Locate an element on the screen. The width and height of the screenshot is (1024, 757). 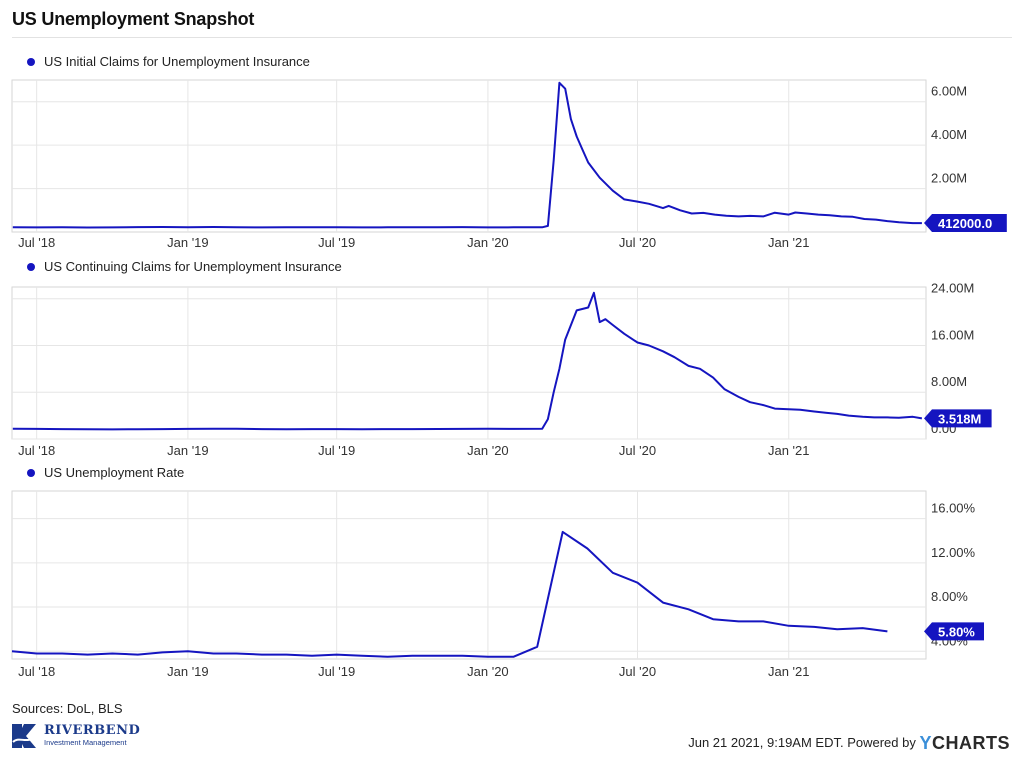
logo-wordmark: RIVERBEND is located at coordinates (92, 730).